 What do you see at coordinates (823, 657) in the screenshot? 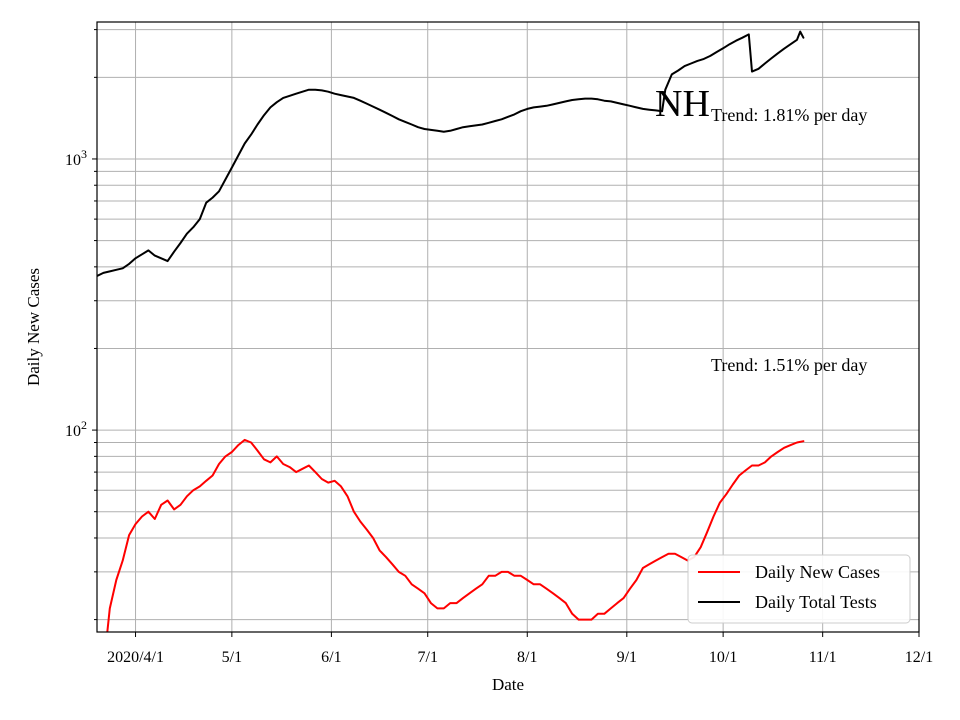
I see `x-tick-label: 11/1` at bounding box center [823, 657].